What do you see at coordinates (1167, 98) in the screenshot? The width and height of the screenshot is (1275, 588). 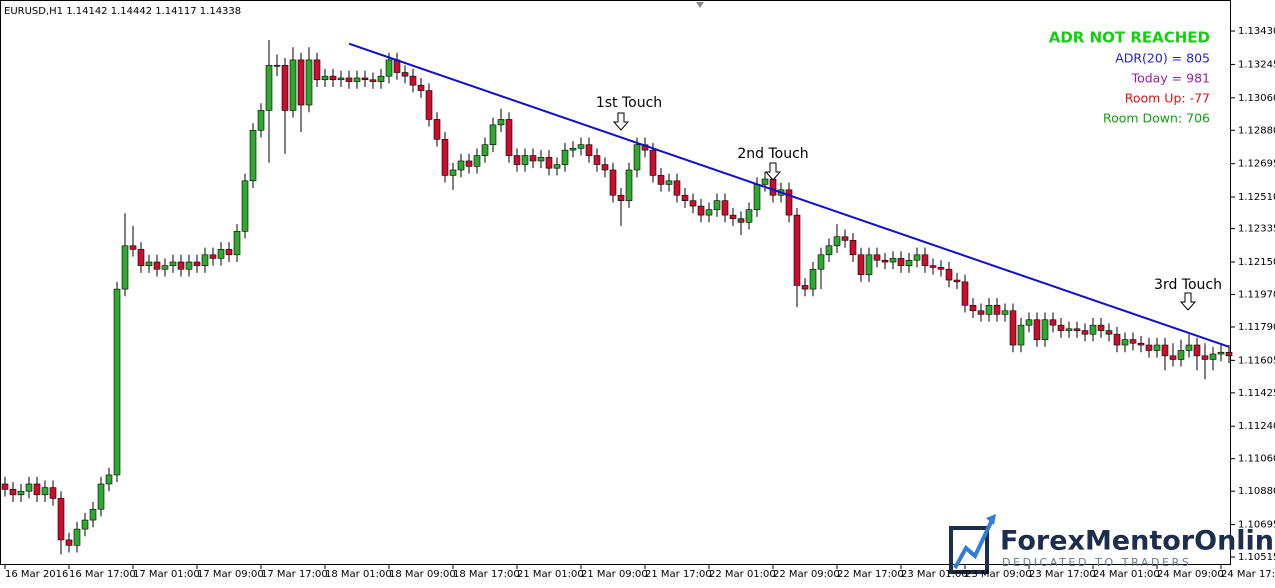 I see `room-up: Room Up: -77` at bounding box center [1167, 98].